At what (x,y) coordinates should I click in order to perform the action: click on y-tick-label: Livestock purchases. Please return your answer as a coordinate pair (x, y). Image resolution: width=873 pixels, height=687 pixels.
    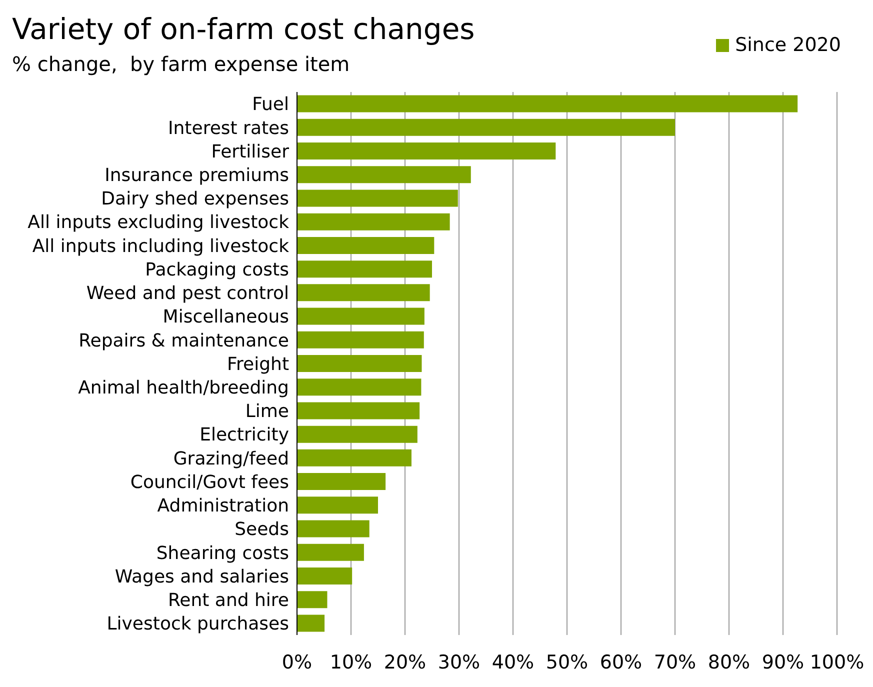
    Looking at the image, I should click on (197, 624).